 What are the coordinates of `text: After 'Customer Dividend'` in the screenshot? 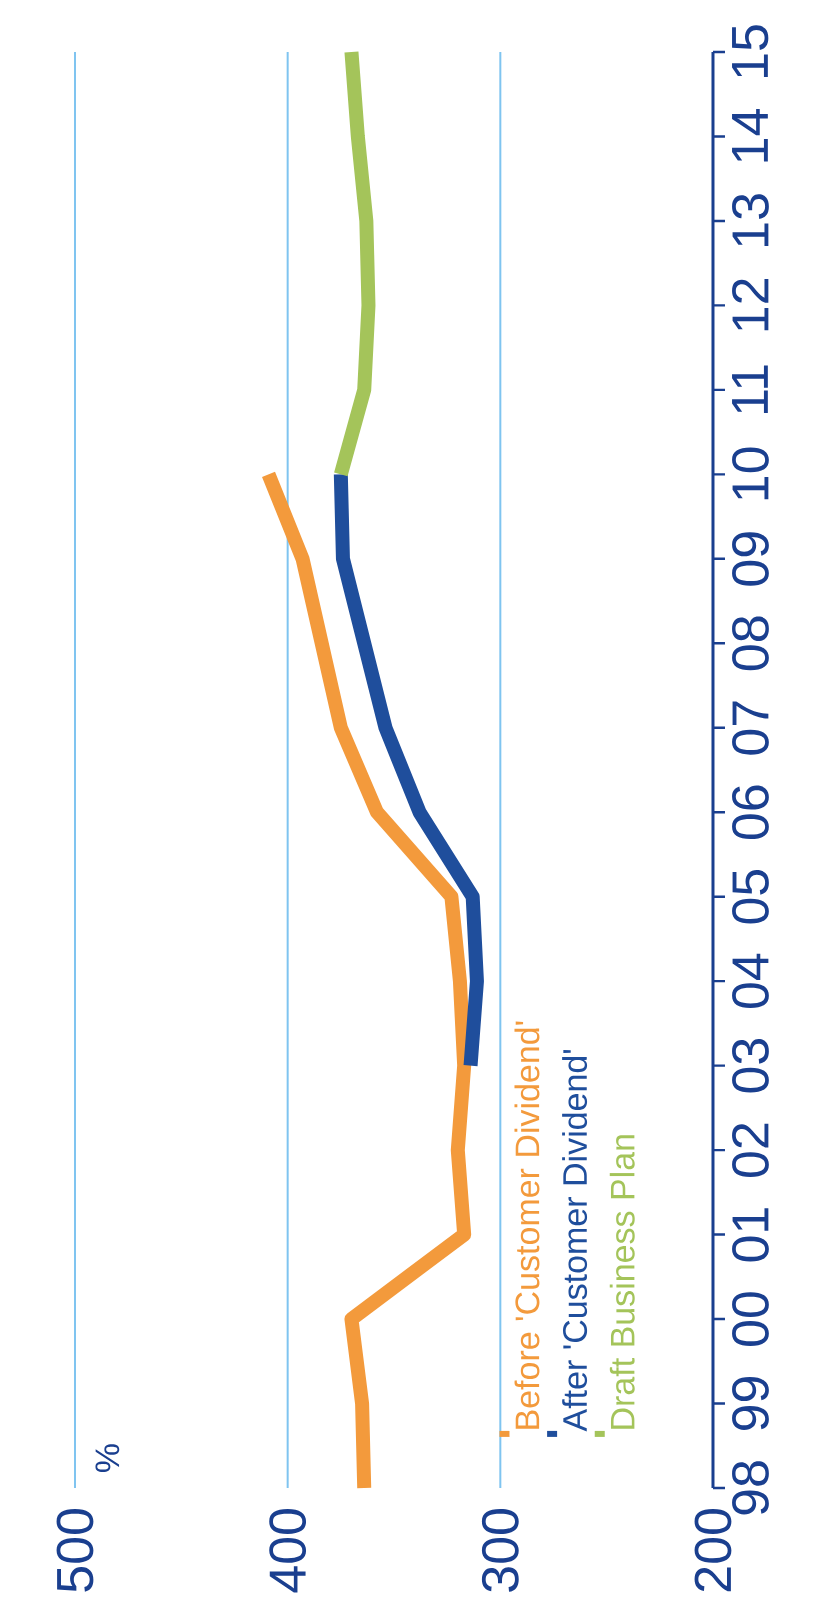 It's located at (575, 1240).